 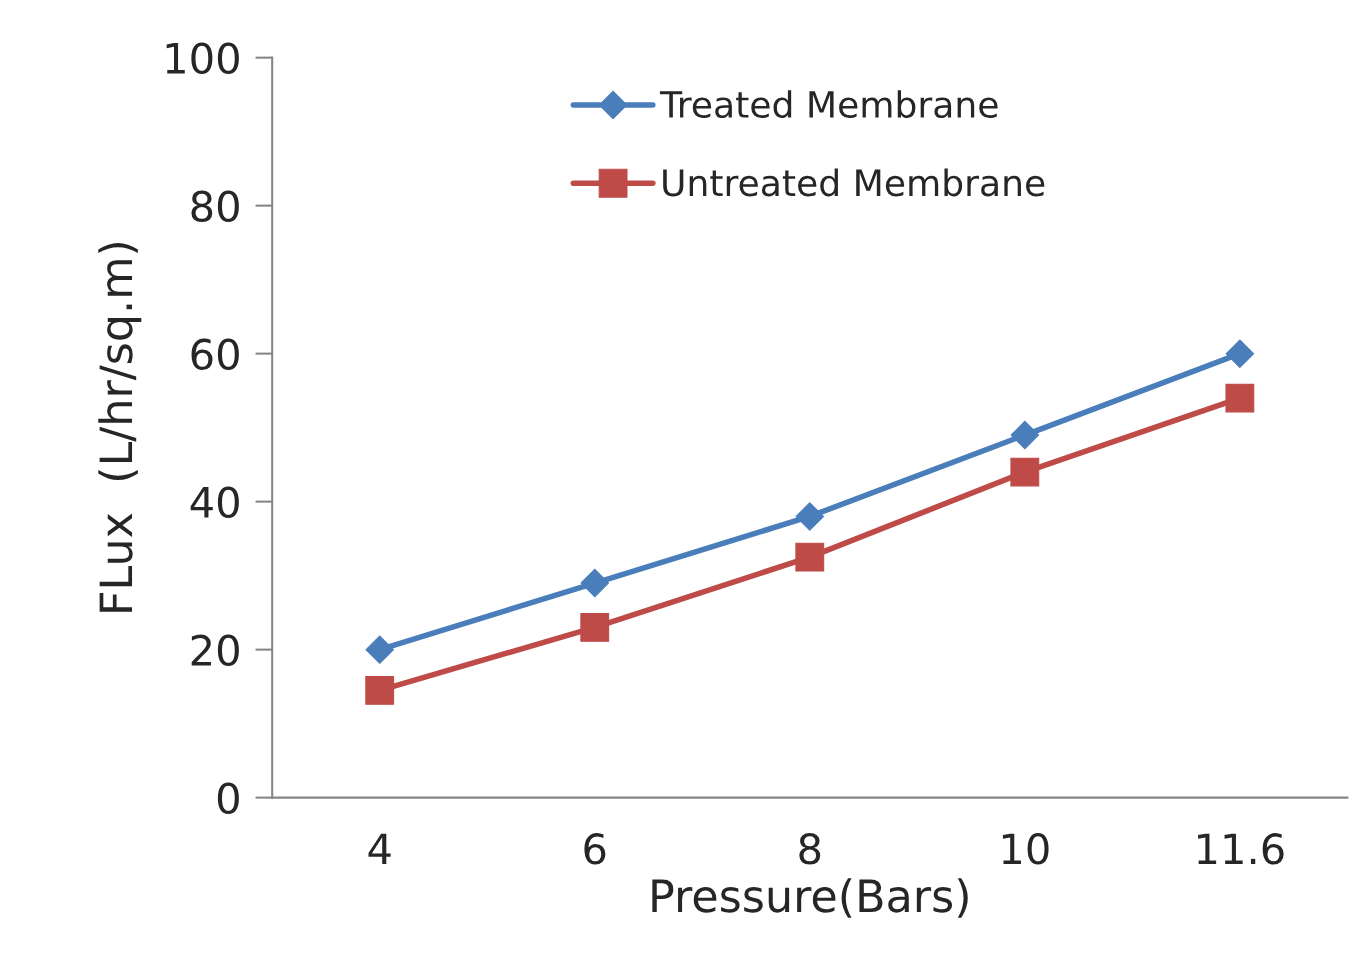 I want to click on y-tick-label: 40, so click(x=214, y=502).